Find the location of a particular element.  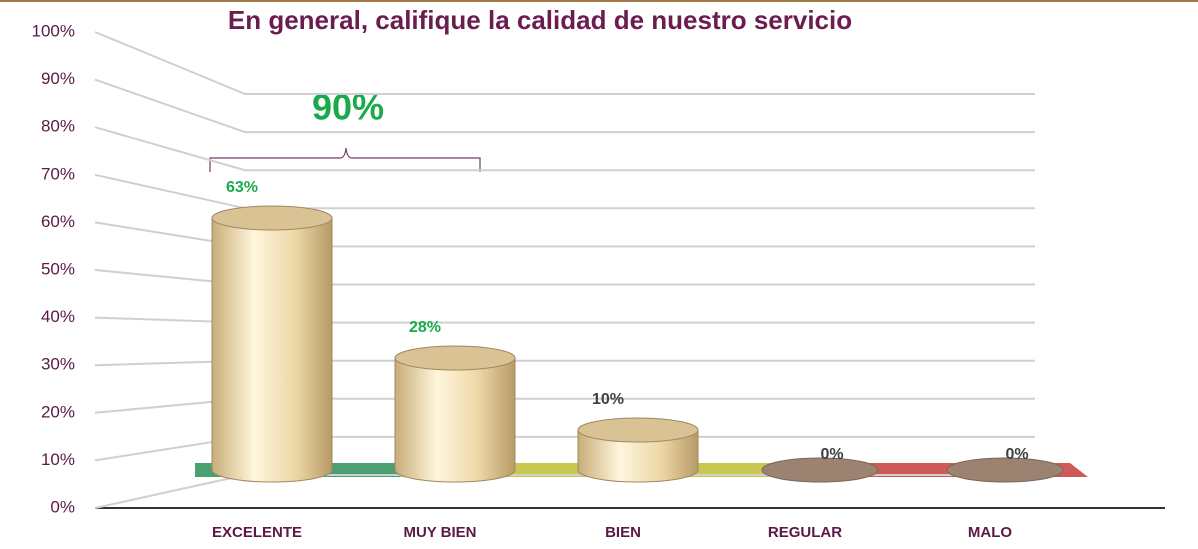

x-tick-label: MUY BIEN is located at coordinates (439, 532).